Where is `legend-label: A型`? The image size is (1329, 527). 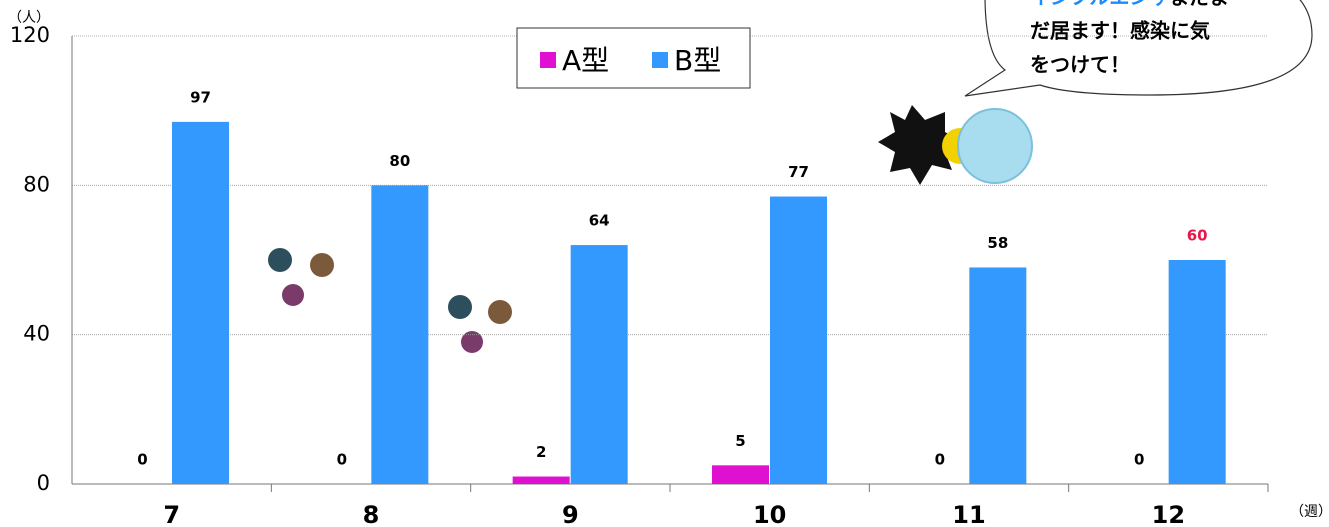
legend-label: A型 is located at coordinates (585, 60).